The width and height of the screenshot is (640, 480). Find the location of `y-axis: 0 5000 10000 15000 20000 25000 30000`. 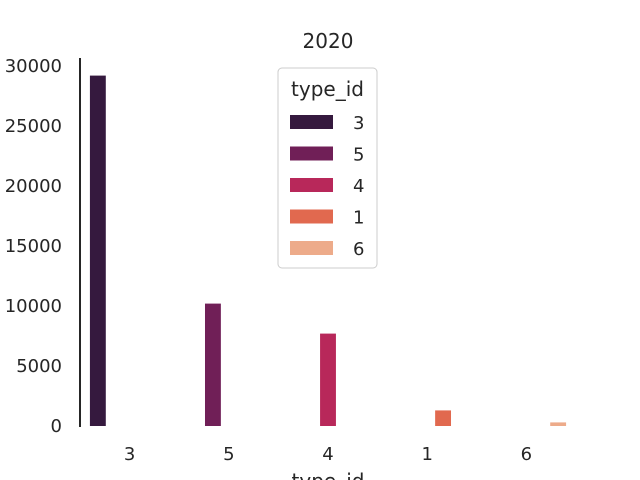

y-axis: 0 5000 10000 15000 20000 25000 30000 is located at coordinates (43, 246).